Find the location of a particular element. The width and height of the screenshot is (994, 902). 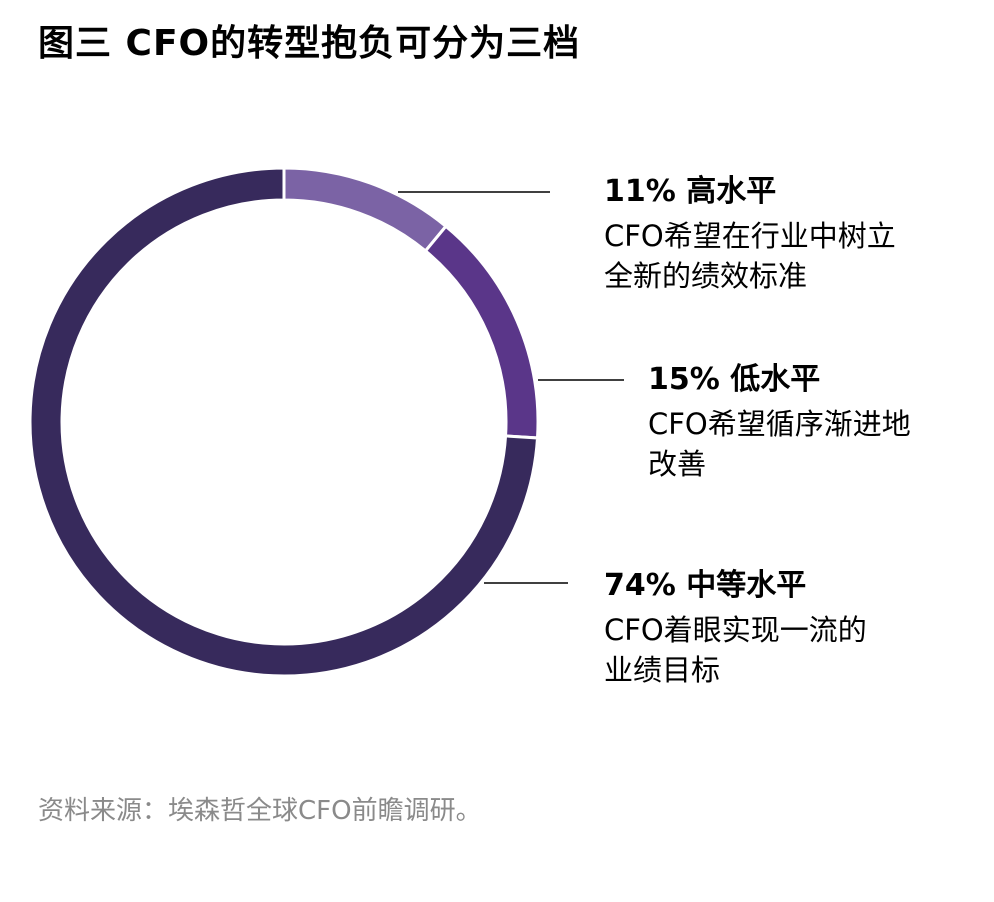

slice-low is located at coordinates (481, 332).